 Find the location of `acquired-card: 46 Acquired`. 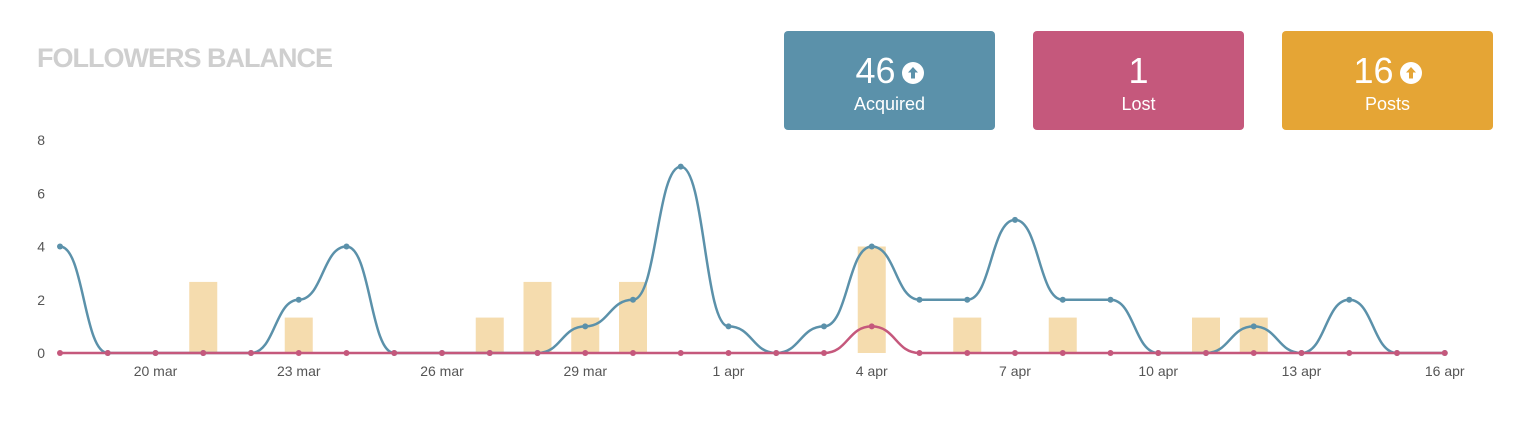

acquired-card: 46 Acquired is located at coordinates (889, 80).